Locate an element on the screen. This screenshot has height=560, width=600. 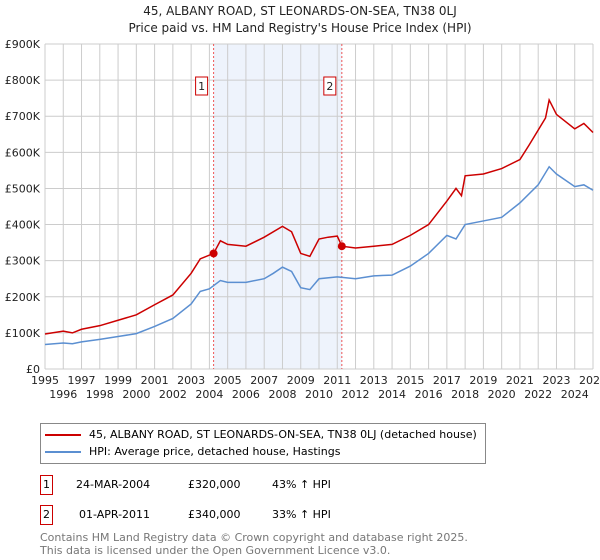
x-tick-label: 2008 is located at coordinates (282, 394).